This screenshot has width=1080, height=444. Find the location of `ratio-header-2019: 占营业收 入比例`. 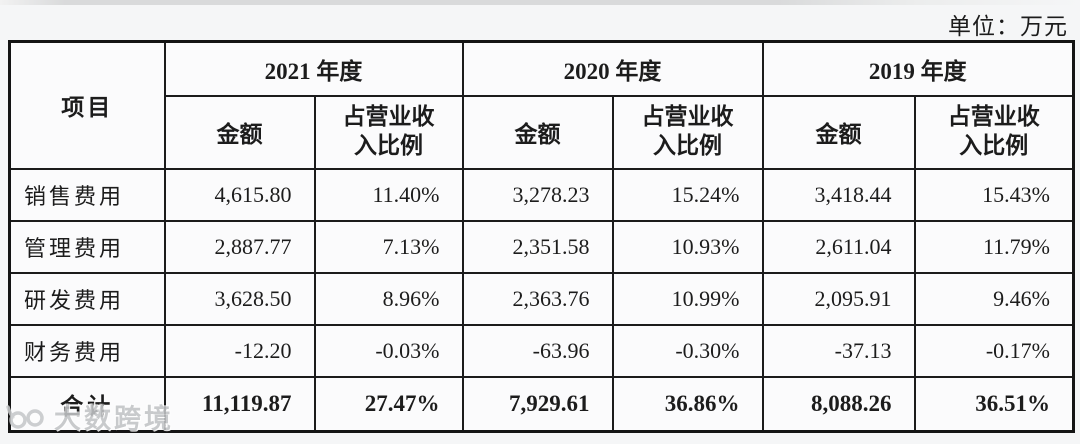

ratio-header-2019: 占营业收 入比例 is located at coordinates (994, 132).